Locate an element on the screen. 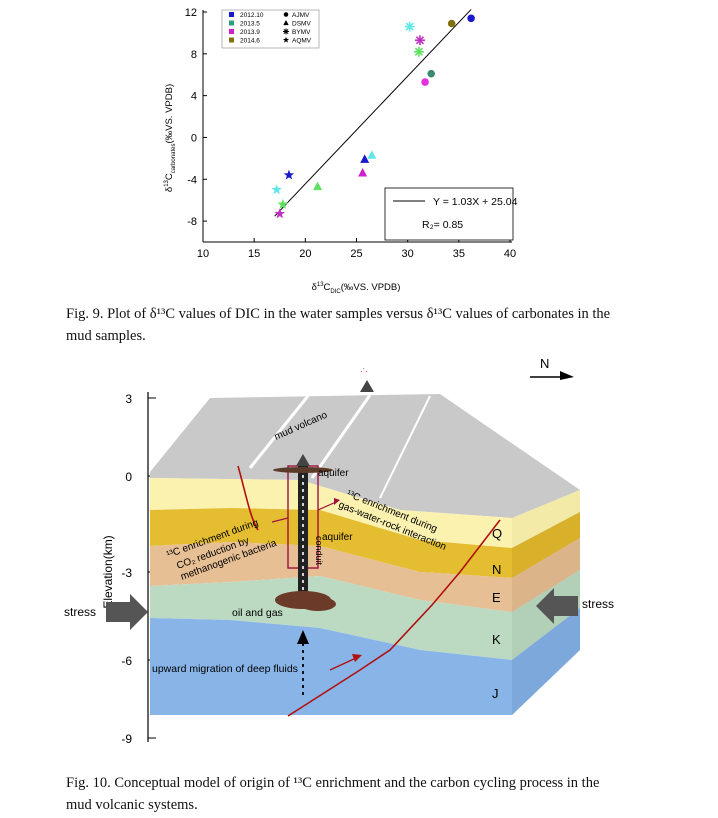 This screenshot has height=818, width=718. y-tick-label: 4 is located at coordinates (194, 97).